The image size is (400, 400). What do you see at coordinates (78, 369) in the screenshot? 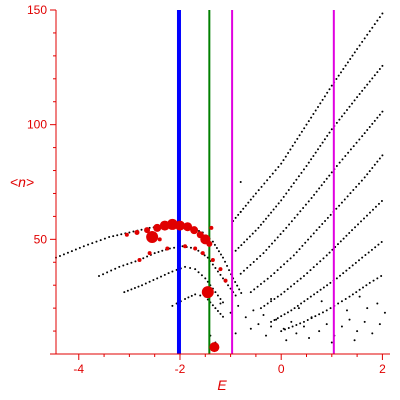
I see `x-tick-label: -4` at bounding box center [78, 369].